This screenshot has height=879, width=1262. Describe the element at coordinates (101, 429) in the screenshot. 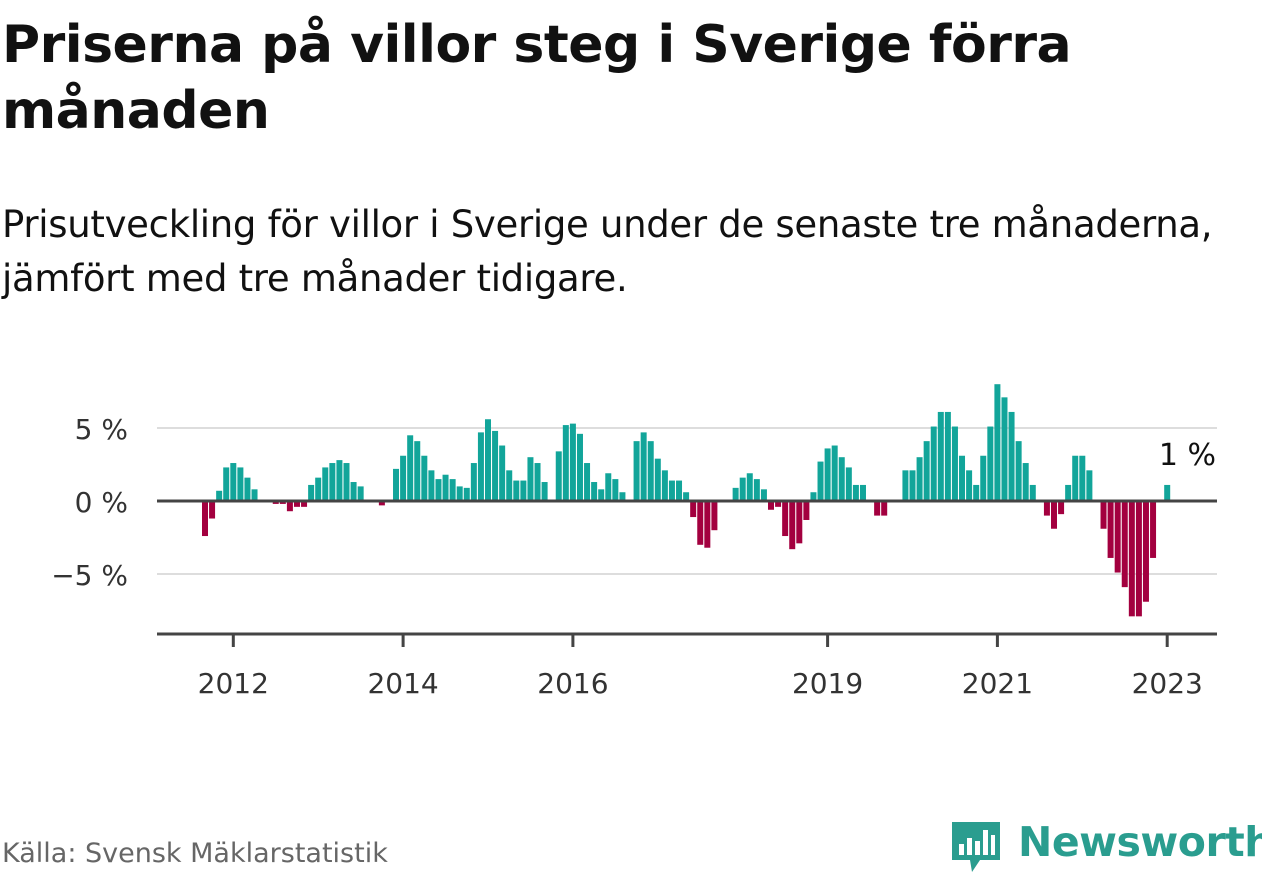

I see `y-tick-label: 5 %` at that location.